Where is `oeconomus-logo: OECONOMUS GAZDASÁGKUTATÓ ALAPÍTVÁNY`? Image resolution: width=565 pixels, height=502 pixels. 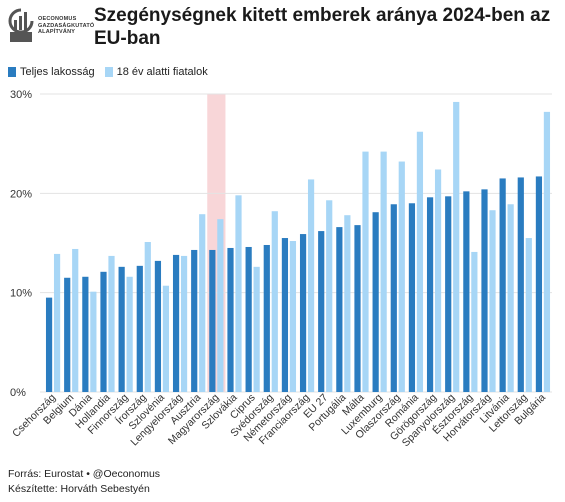
oeconomus-logo: OECONOMUS GAZDASÁGKUTATÓ ALAPÍTVÁNY is located at coordinates (50, 29).